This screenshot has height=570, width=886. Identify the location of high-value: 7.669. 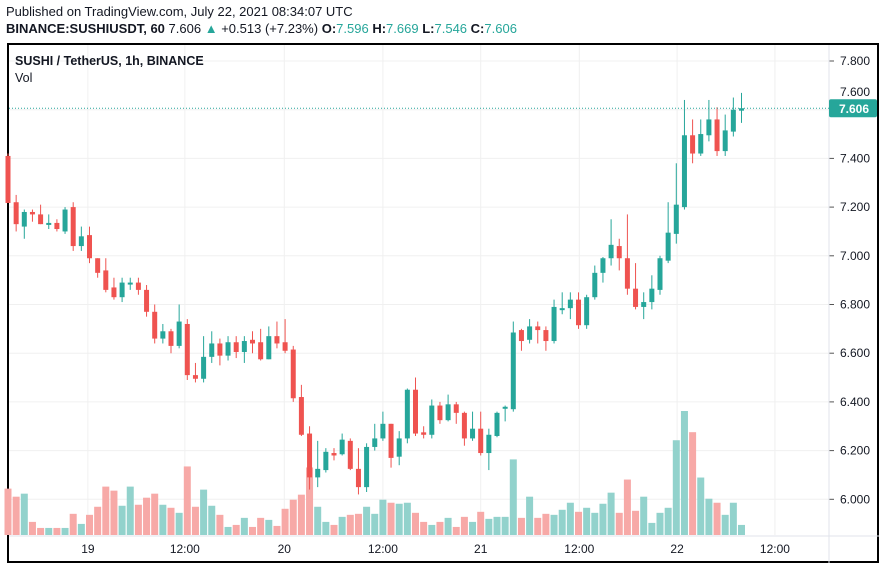
(402, 28).